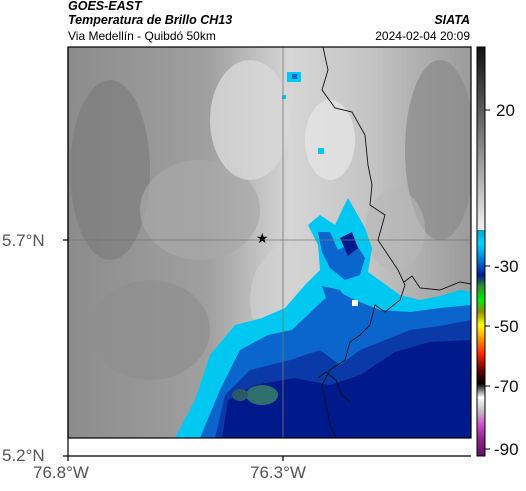 Image resolution: width=526 pixels, height=491 pixels. I want to click on timestamp-label: 2024-02-04 20:09, so click(422, 36).